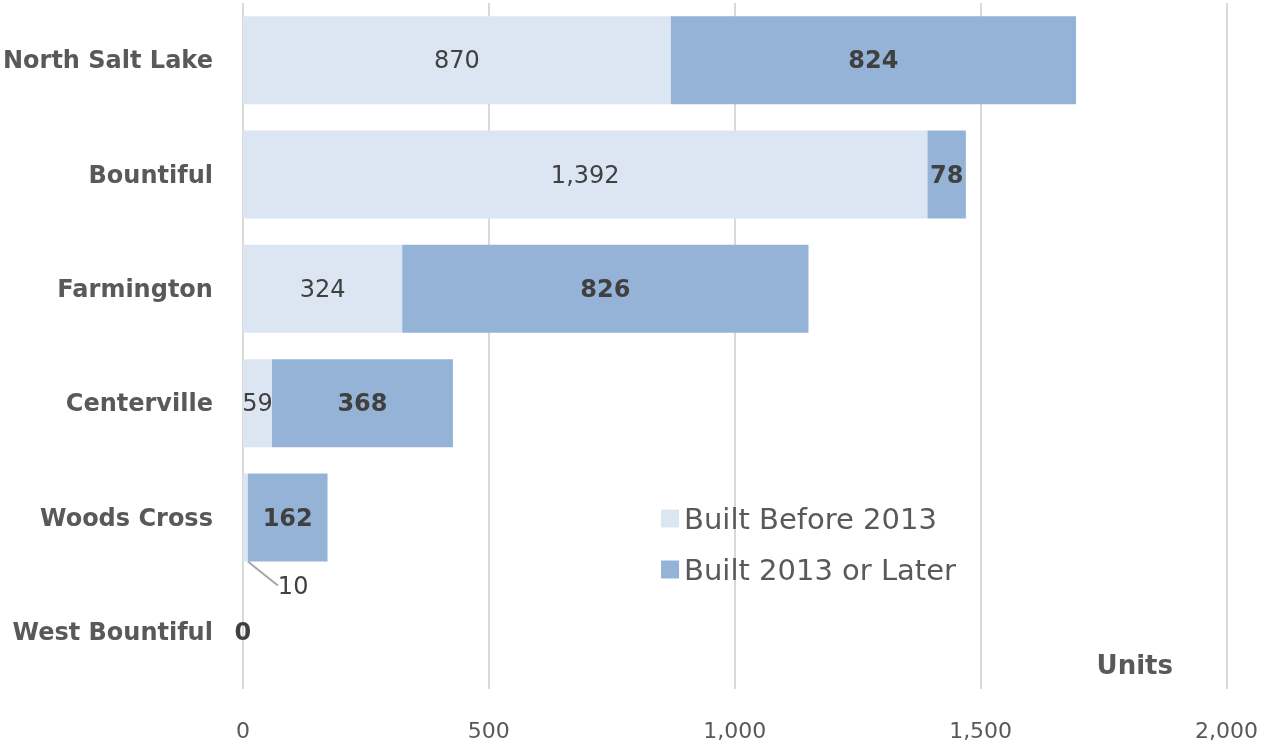  What do you see at coordinates (981, 730) in the screenshot?
I see `x-tick-label: 1,500` at bounding box center [981, 730].